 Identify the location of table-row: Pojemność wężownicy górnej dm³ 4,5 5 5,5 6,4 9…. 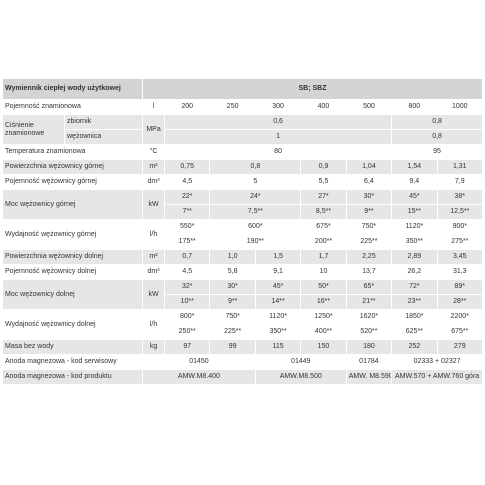
(242, 182).